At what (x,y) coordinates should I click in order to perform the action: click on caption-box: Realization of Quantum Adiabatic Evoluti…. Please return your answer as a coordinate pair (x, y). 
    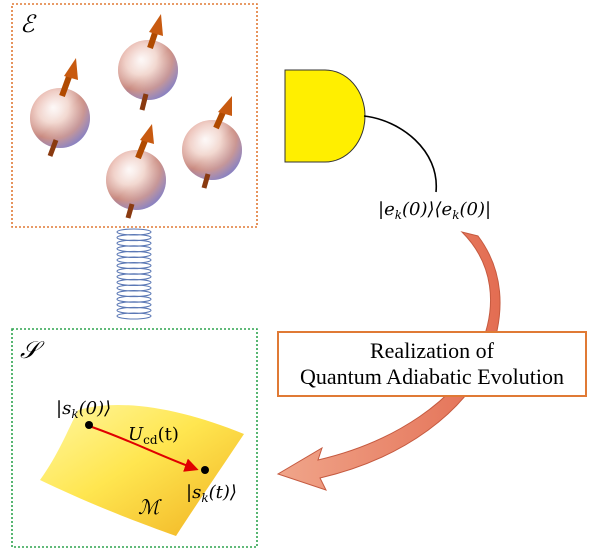
    Looking at the image, I should click on (432, 364).